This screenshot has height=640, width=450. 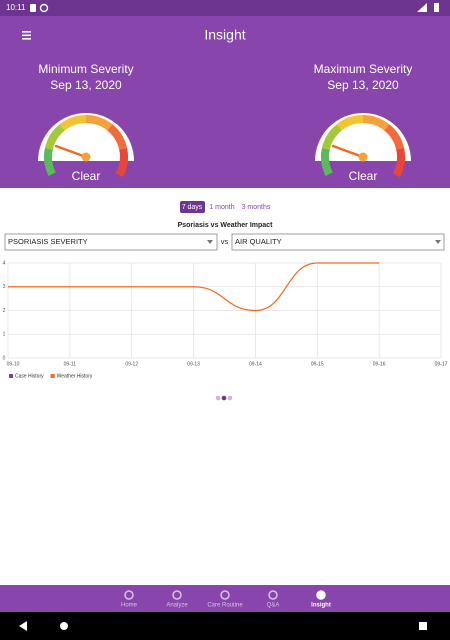 I want to click on range-tabs: 7 days 1 month 3 months, so click(x=225, y=207).